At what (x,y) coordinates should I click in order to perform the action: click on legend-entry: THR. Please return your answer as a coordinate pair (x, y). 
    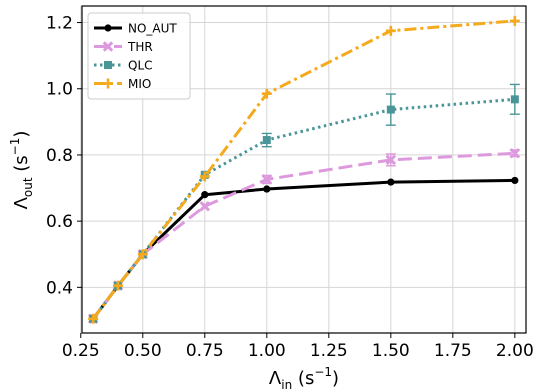
    Looking at the image, I should click on (123, 47).